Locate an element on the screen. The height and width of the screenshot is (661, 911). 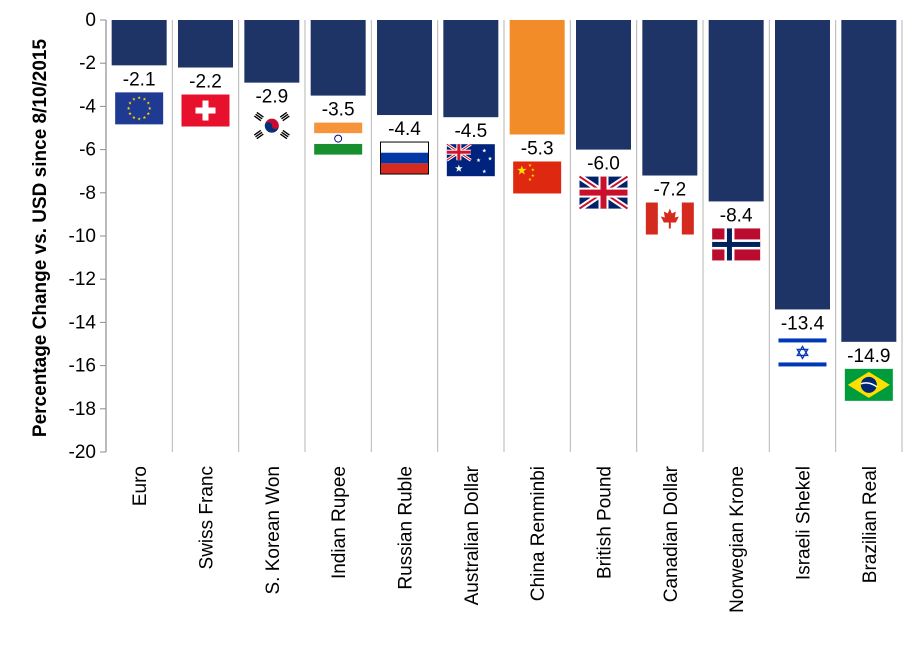
category-label: Brazilian Real is located at coordinates (870, 524).